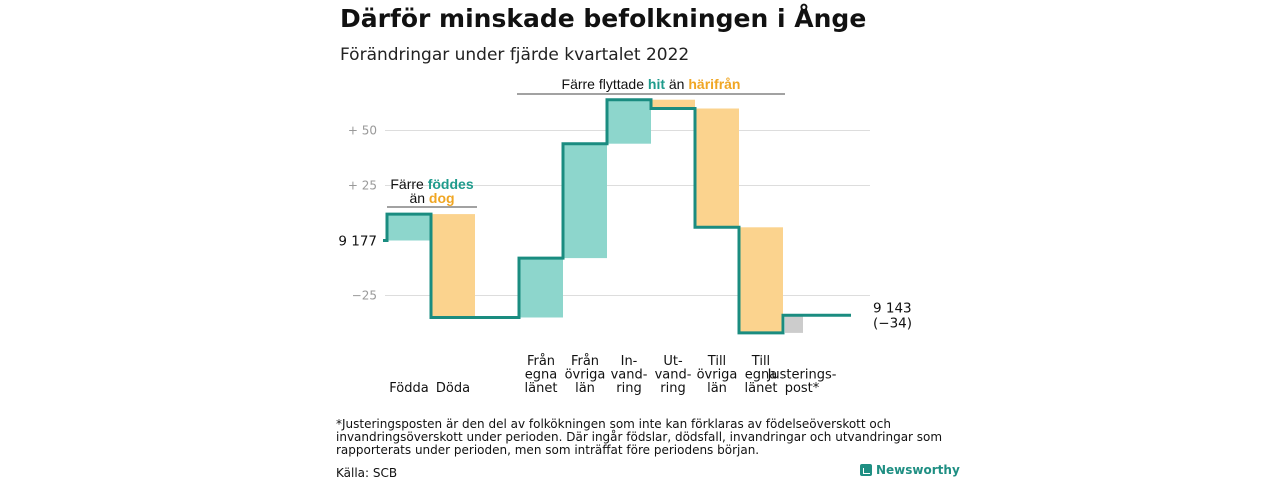  I want to click on end-change-label: (−34), so click(892, 323).